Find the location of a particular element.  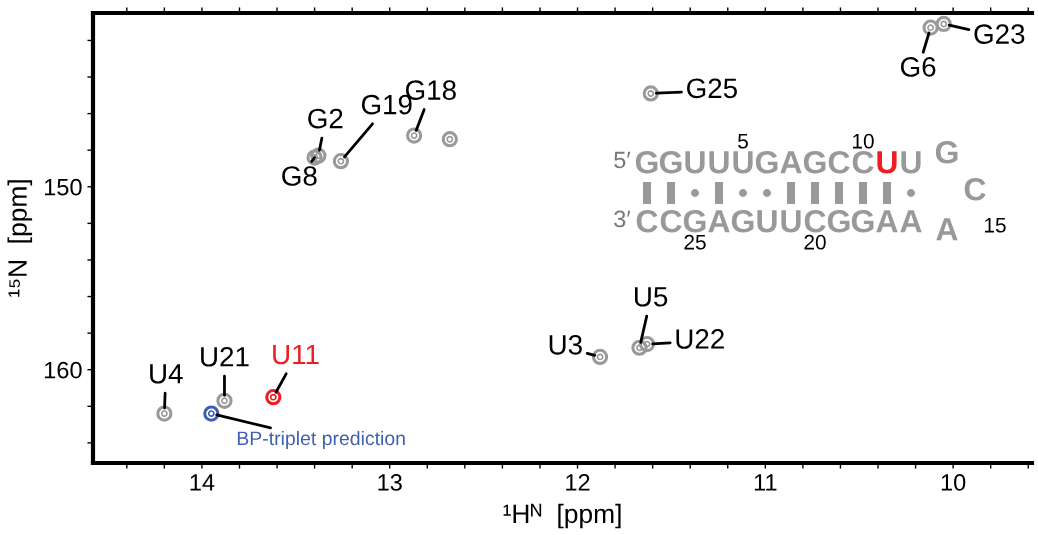

annotation: U21 is located at coordinates (225, 356).